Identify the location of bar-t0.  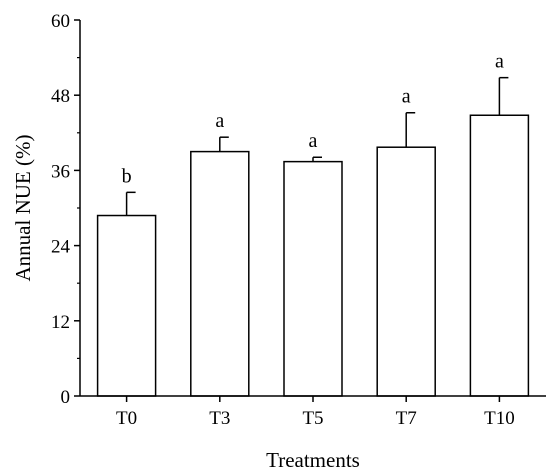
(126, 305).